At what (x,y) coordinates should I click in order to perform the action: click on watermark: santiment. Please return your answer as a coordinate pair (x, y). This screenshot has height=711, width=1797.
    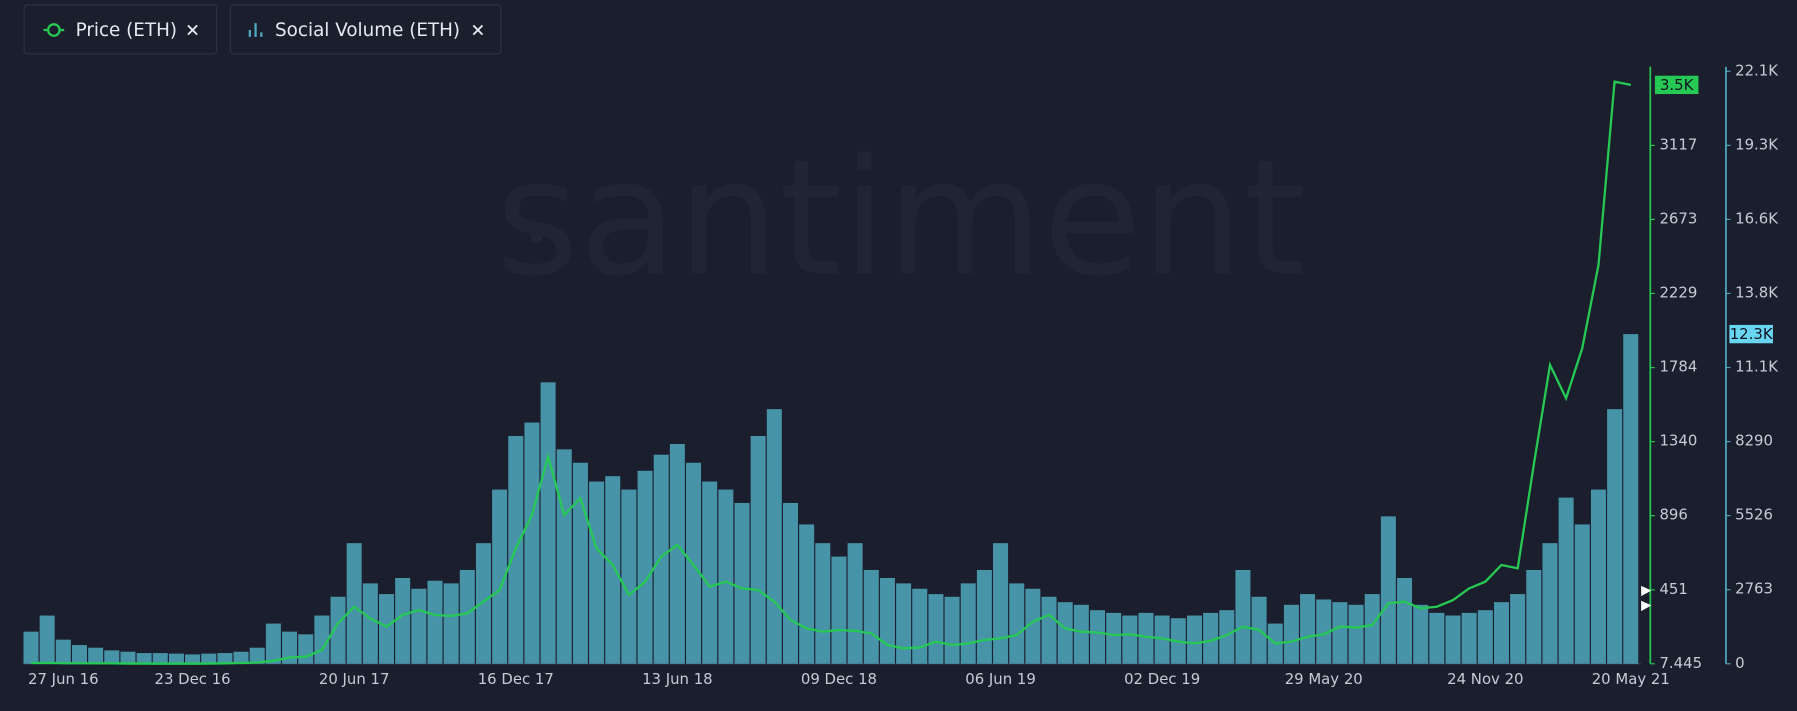
    Looking at the image, I should click on (900, 217).